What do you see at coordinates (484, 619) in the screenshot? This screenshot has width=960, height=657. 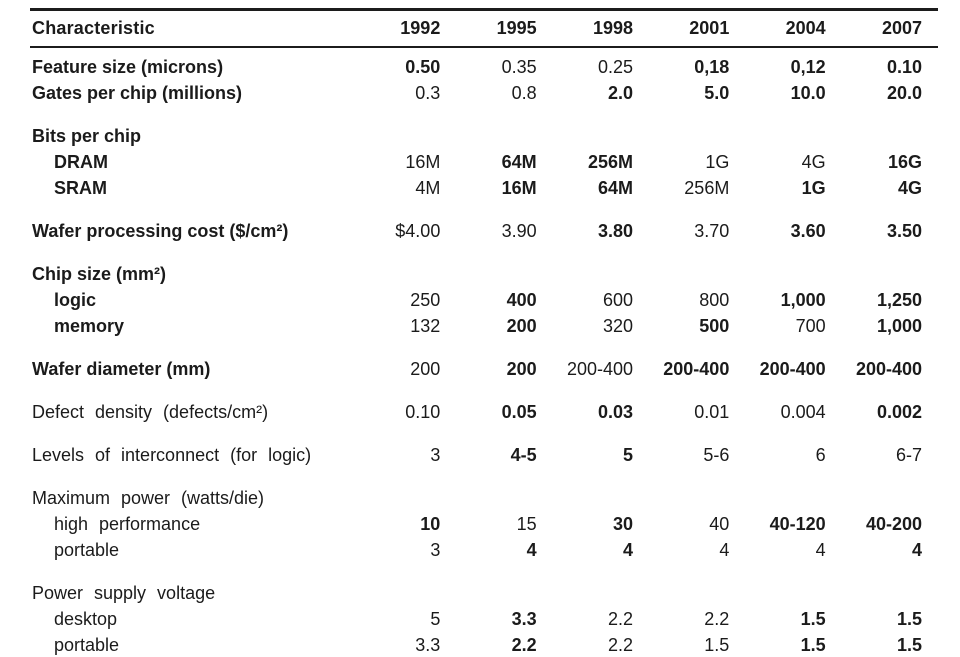 I see `table-row: desktop 5 3.3 2.2 2.2 1.5 1.5` at bounding box center [484, 619].